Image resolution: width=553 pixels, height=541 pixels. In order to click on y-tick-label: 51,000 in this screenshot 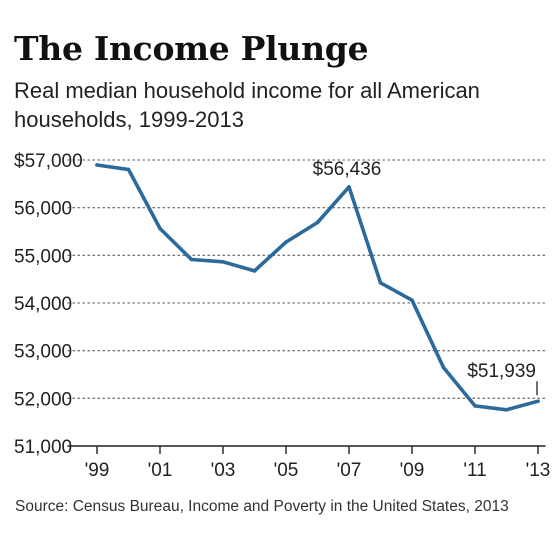, I will do `click(43, 447)`.